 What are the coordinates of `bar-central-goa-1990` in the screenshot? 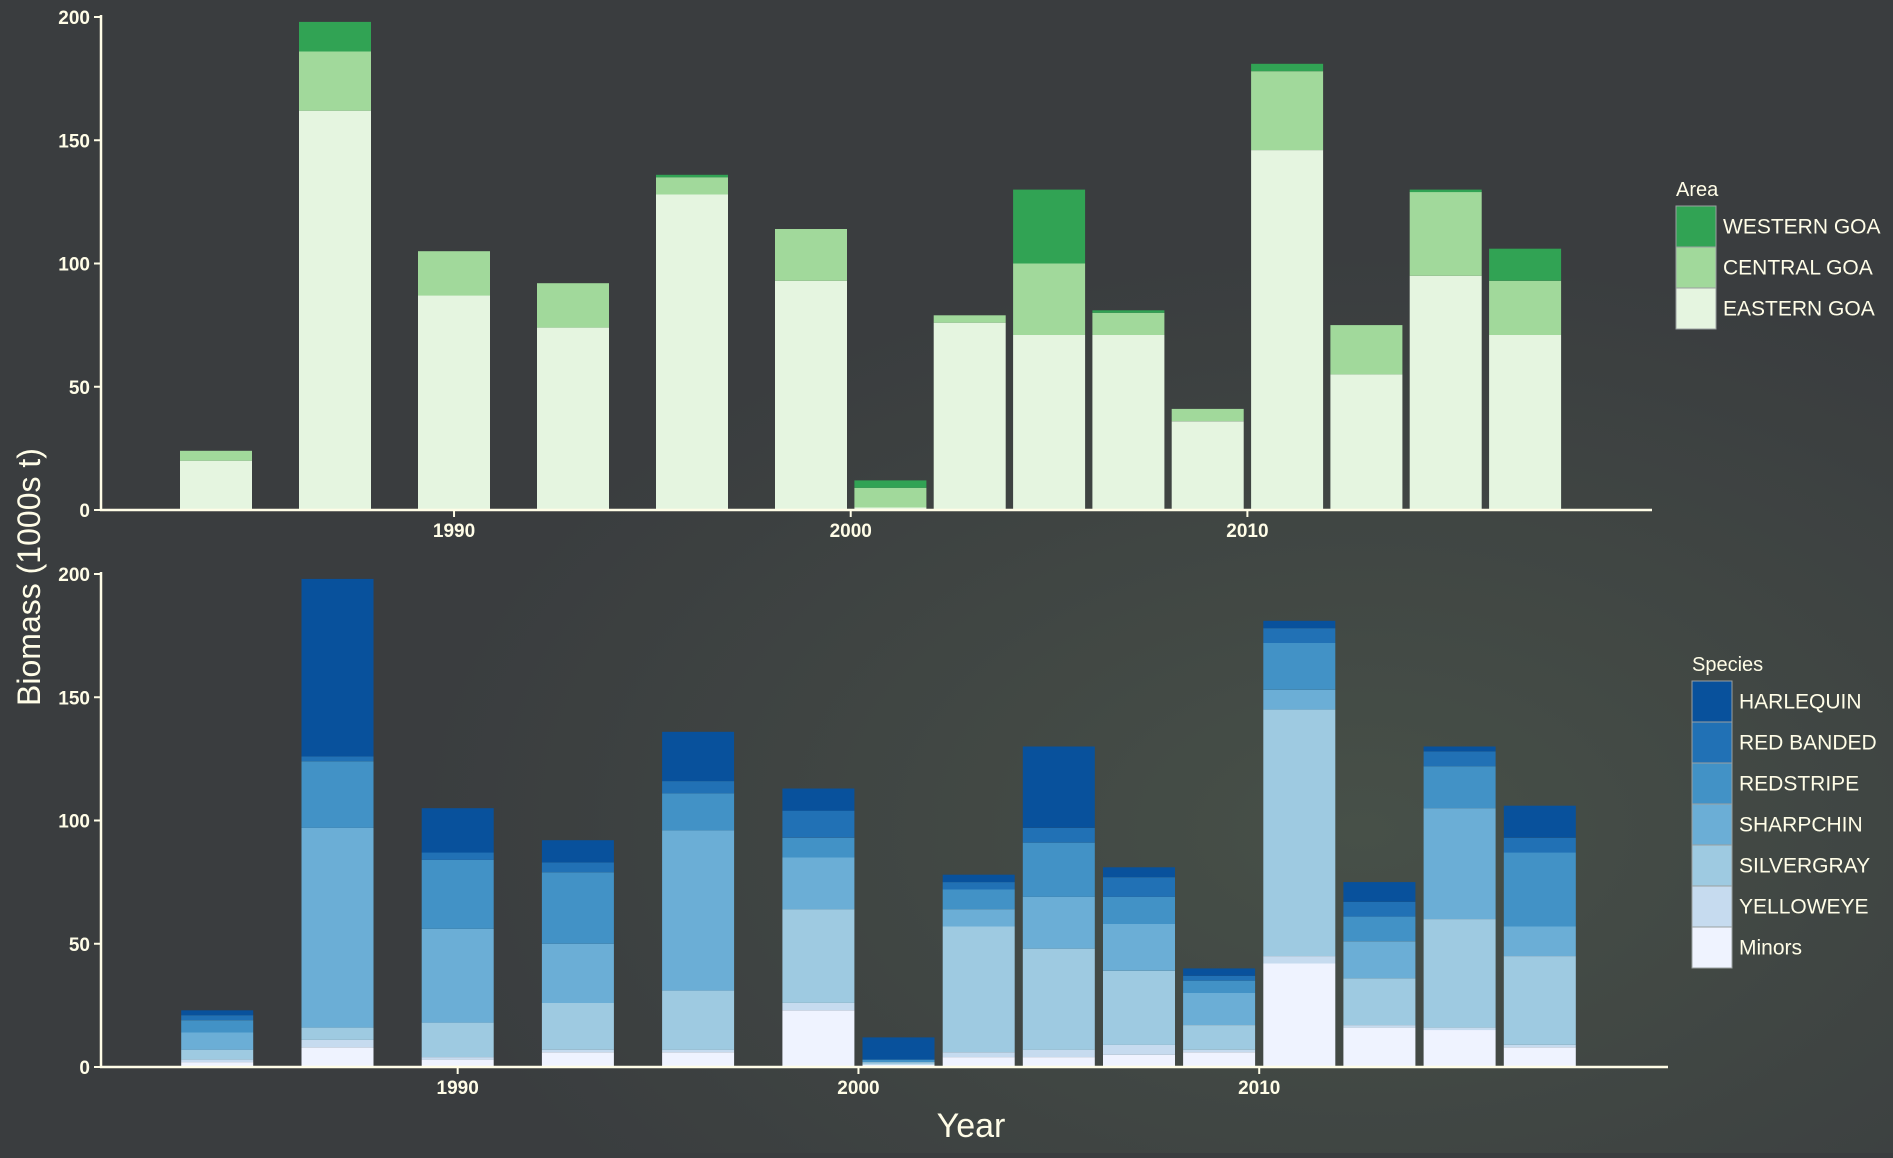 It's located at (454, 273).